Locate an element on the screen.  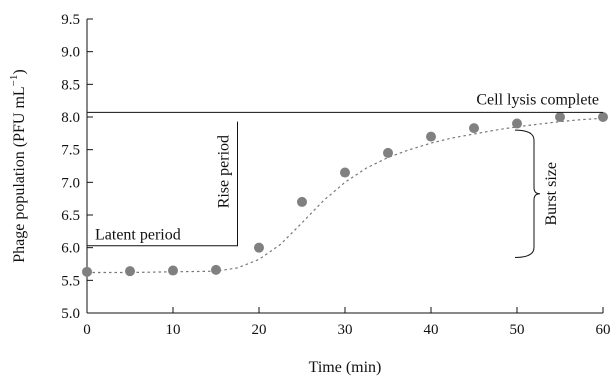
x-axis: 0 10 20 30 40 50 60 is located at coordinates (347, 322).